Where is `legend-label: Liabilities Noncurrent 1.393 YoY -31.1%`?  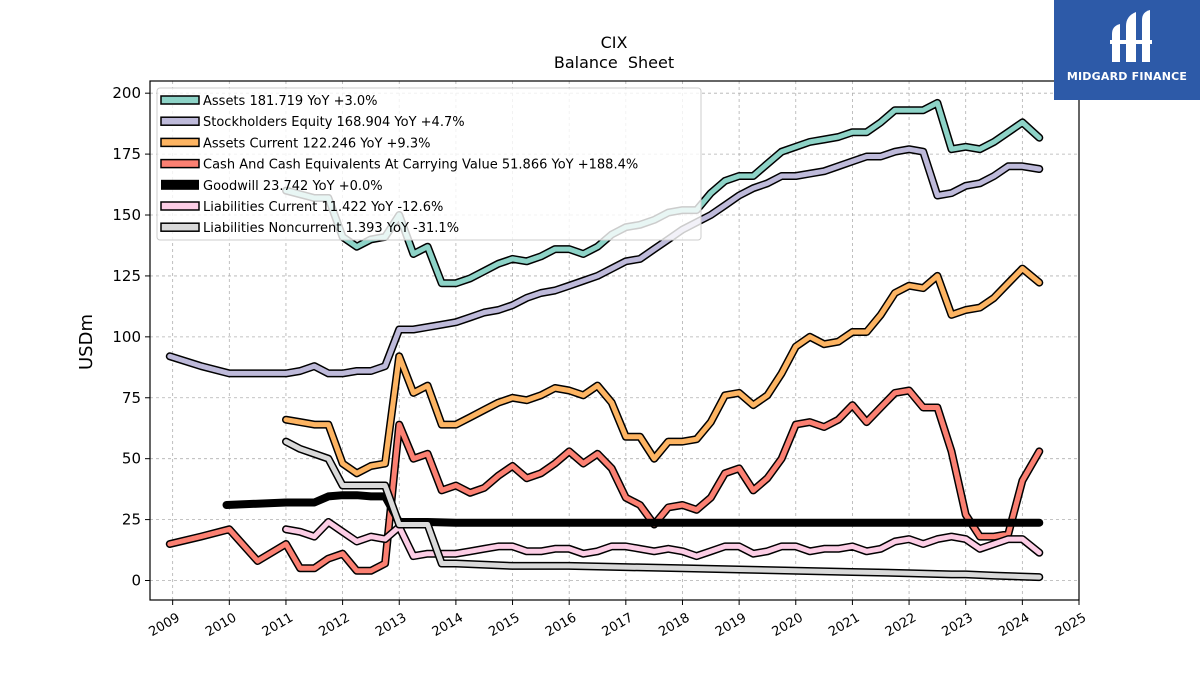 legend-label: Liabilities Noncurrent 1.393 YoY -31.1% is located at coordinates (331, 228).